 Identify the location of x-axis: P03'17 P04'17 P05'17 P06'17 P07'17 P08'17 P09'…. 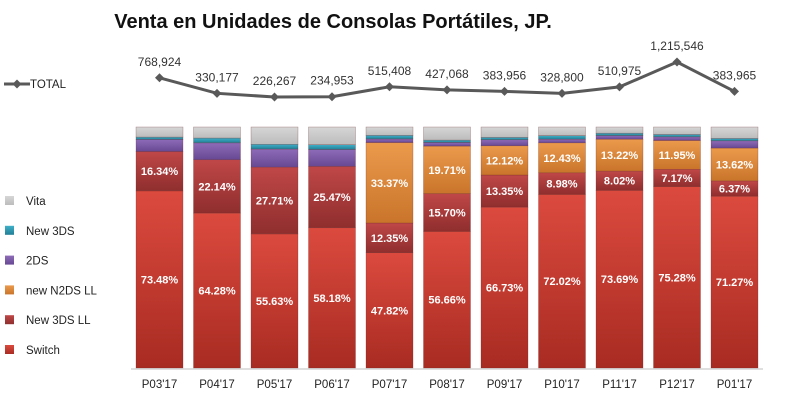
(447, 379).